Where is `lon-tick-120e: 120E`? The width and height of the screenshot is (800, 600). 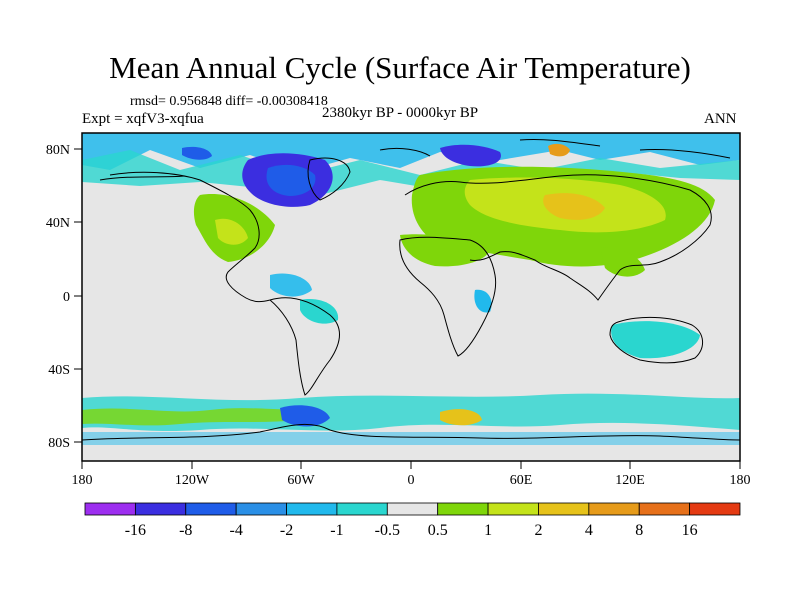
lon-tick-120e: 120E is located at coordinates (630, 480).